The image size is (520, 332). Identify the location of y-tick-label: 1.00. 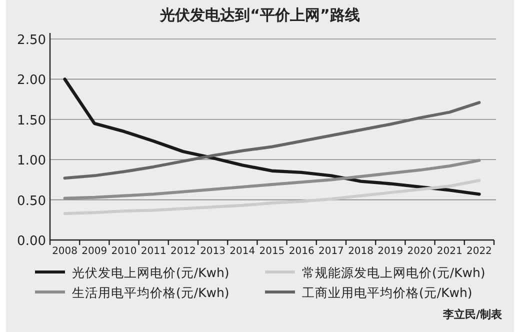
(31, 161).